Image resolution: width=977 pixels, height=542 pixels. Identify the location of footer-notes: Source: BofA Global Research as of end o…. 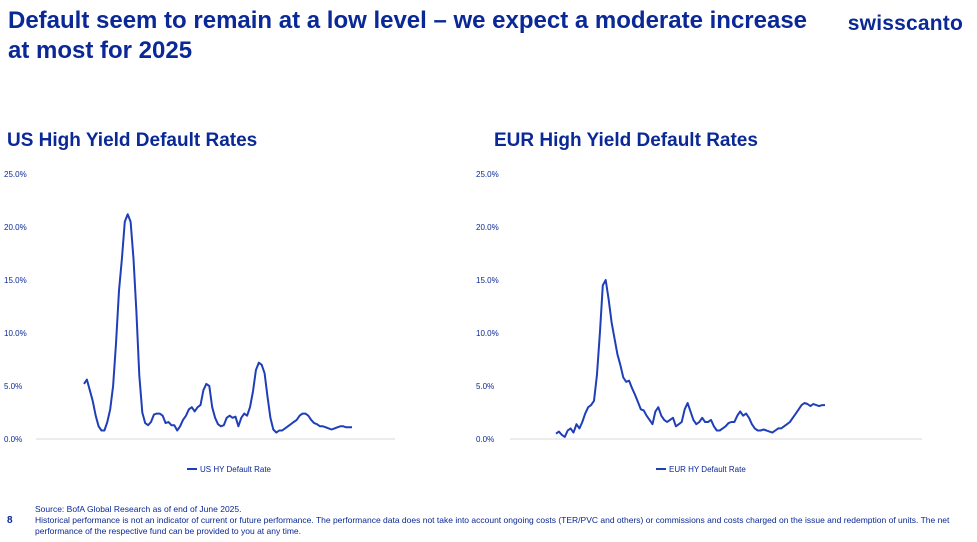
(495, 520).